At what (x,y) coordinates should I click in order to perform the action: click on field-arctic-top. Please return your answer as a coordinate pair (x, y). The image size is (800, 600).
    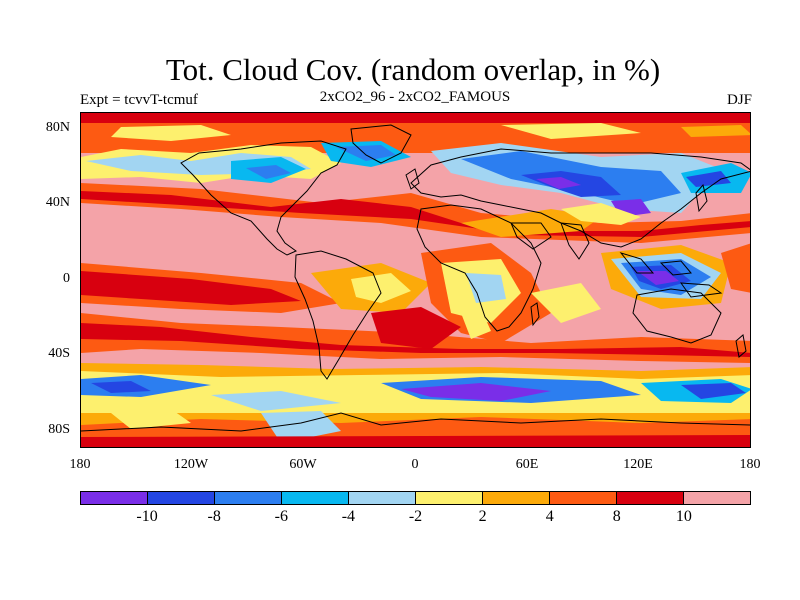
    Looking at the image, I should click on (415, 118).